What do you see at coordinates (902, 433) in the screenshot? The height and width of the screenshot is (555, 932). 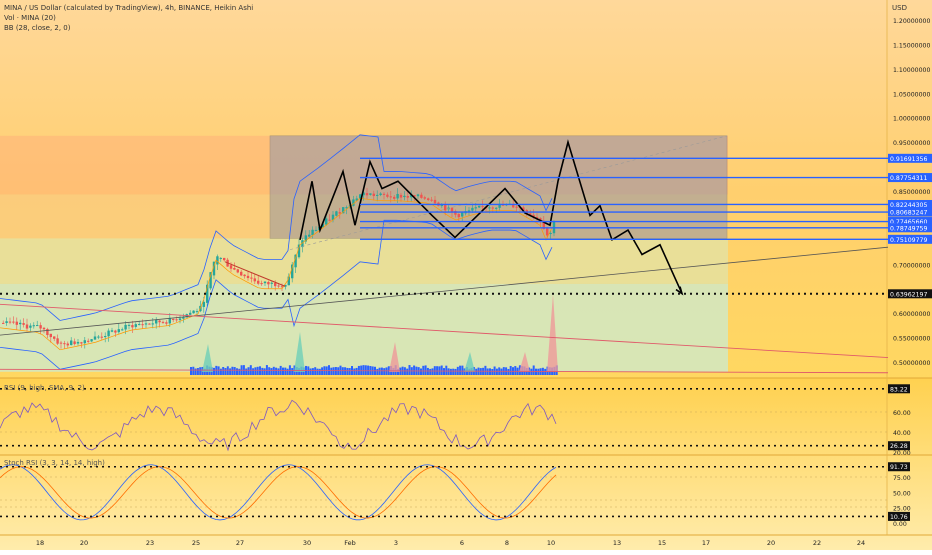 I see `rsi-tick-label: 40.00` at bounding box center [902, 433].